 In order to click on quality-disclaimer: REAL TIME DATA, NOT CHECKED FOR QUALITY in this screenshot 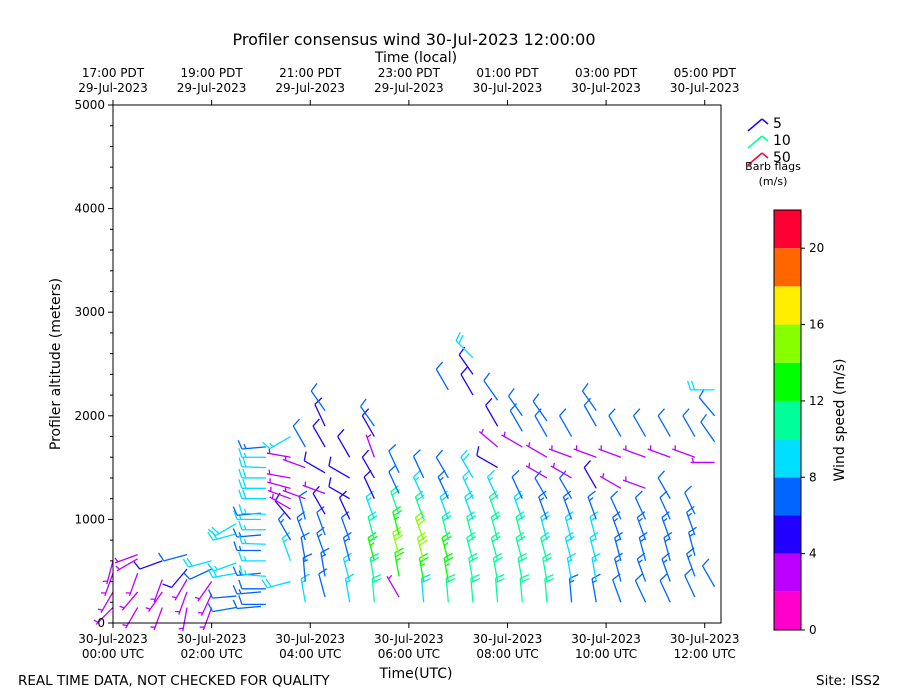, I will do `click(174, 681)`.